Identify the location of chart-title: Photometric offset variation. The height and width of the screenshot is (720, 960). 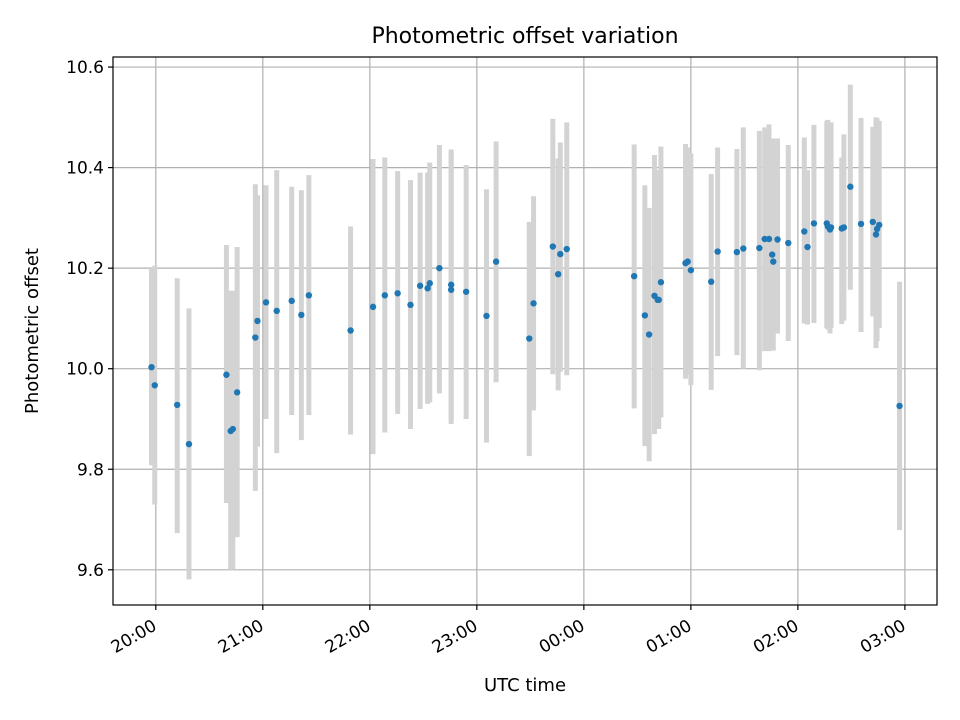
(524, 36).